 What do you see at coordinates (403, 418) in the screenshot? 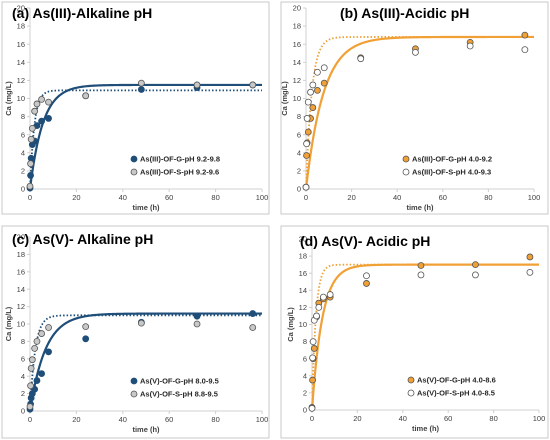
I see `x-tick-label: 40` at bounding box center [403, 418].